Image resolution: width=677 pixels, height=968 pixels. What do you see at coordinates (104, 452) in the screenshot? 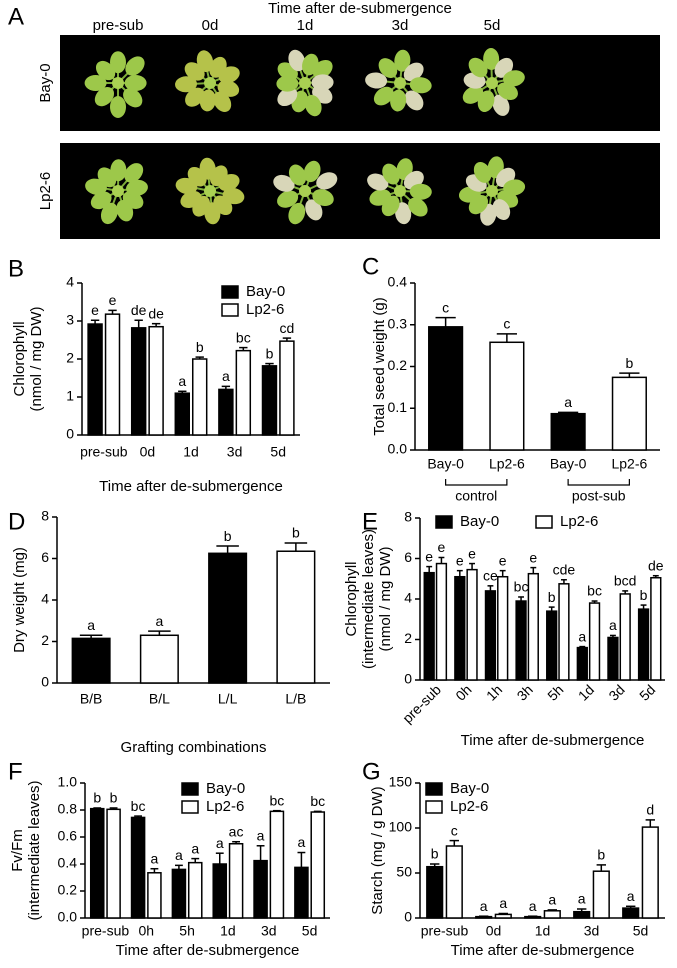
I see `x-tick-label: pre-sub` at bounding box center [104, 452].